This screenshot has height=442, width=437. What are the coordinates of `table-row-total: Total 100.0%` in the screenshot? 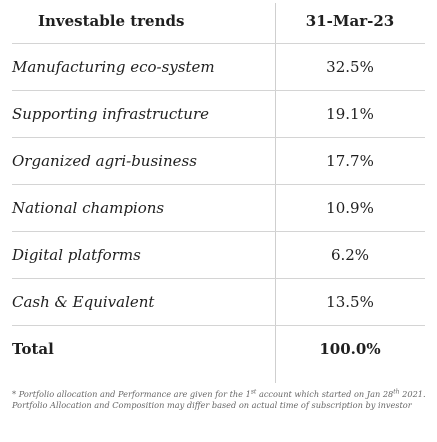 It's located at (218, 349).